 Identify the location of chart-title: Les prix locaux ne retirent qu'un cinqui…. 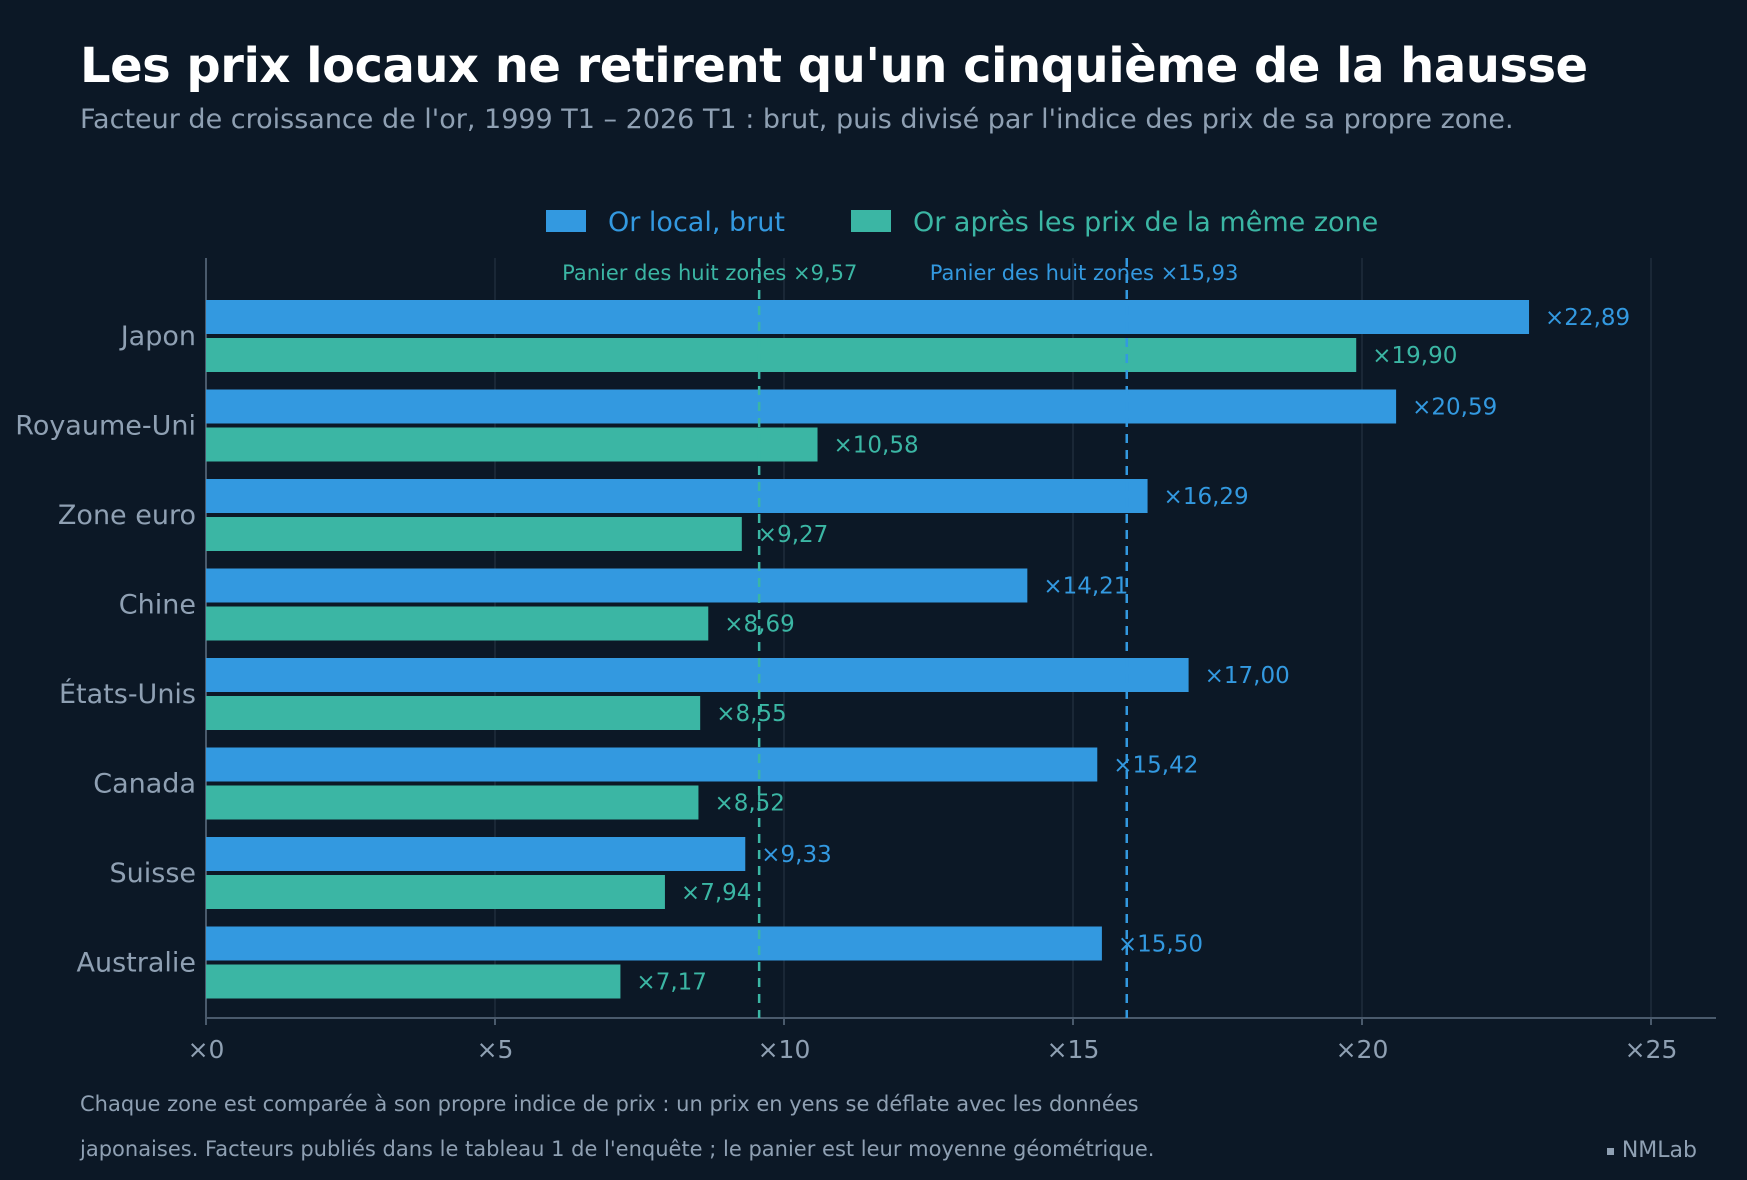
(834, 66).